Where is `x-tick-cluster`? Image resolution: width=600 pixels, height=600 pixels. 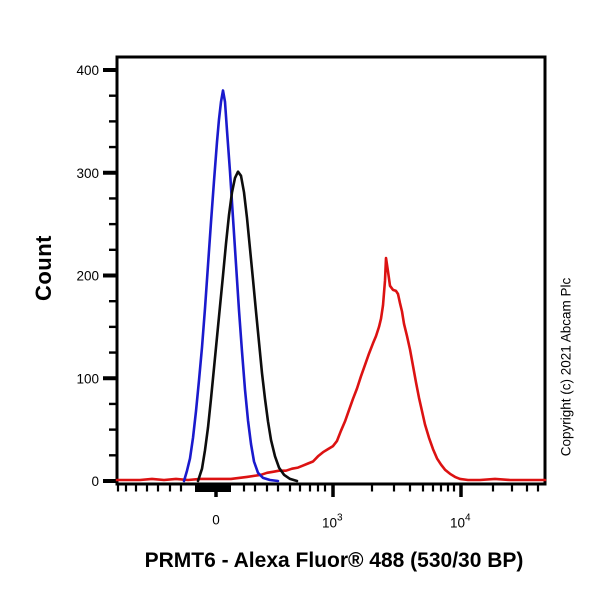
x-tick-cluster is located at coordinates (213, 488).